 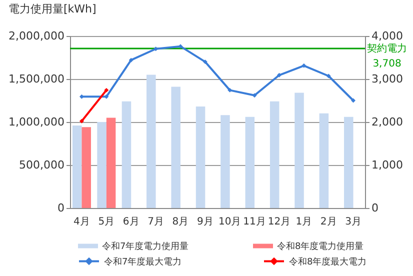 What do you see at coordinates (156, 222) in the screenshot?
I see `x-tick-label: 7月` at bounding box center [156, 222].